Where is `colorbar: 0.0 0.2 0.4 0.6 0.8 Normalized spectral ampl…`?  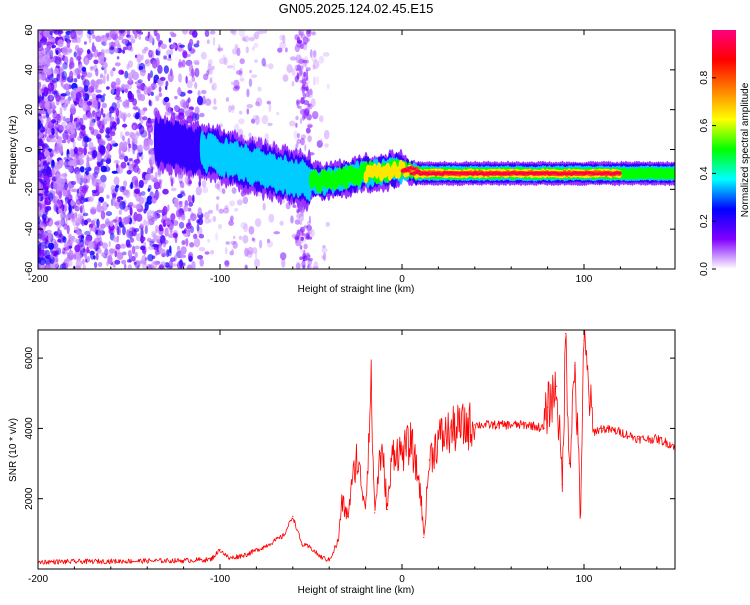 colorbar: 0.0 0.2 0.4 0.6 0.8 Normalized spectral ampl… is located at coordinates (724, 153).